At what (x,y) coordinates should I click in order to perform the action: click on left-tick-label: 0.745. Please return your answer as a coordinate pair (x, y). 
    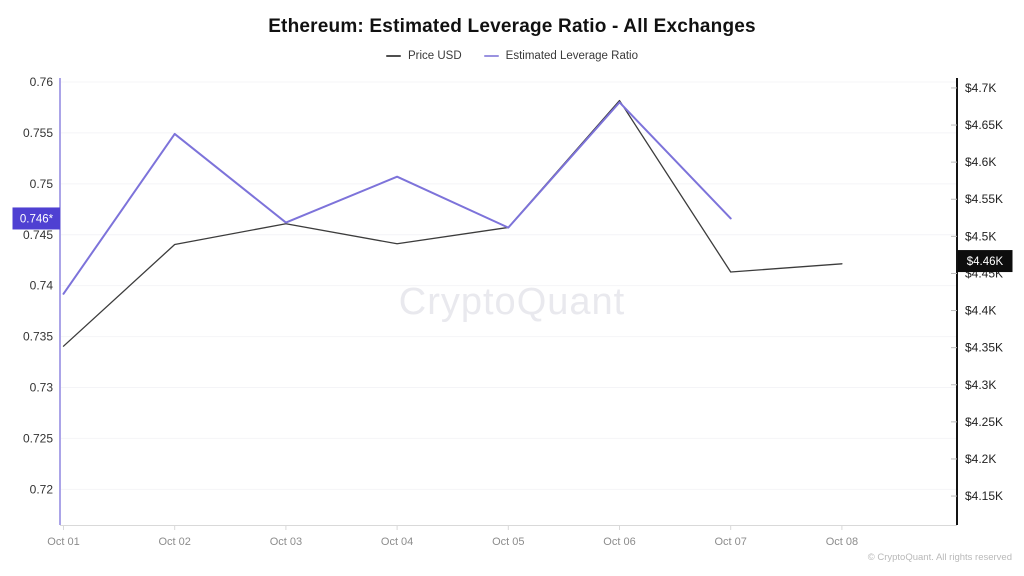
    Looking at the image, I should click on (38, 235).